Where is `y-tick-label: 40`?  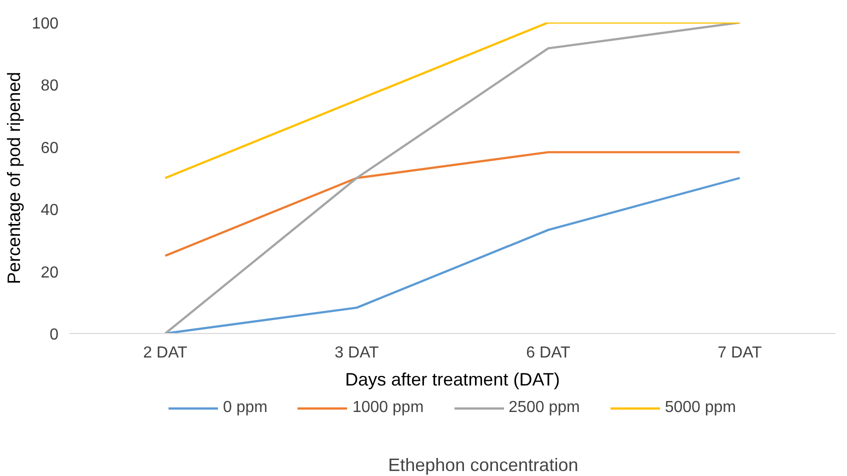 y-tick-label: 40 is located at coordinates (49, 211).